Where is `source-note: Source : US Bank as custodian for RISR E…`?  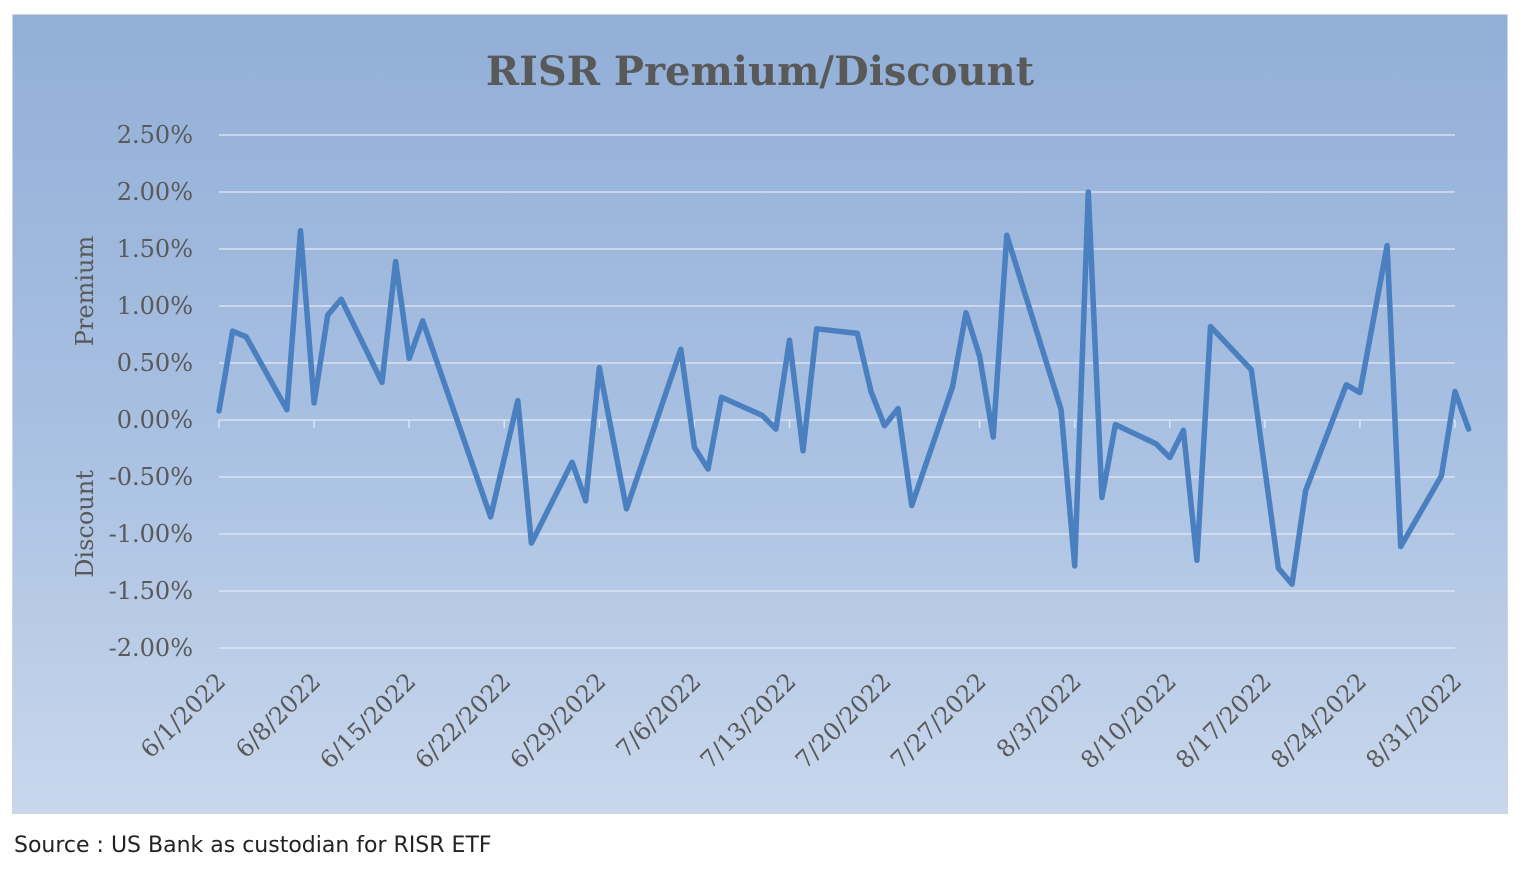 source-note: Source : US Bank as custodian for RISR E… is located at coordinates (253, 845).